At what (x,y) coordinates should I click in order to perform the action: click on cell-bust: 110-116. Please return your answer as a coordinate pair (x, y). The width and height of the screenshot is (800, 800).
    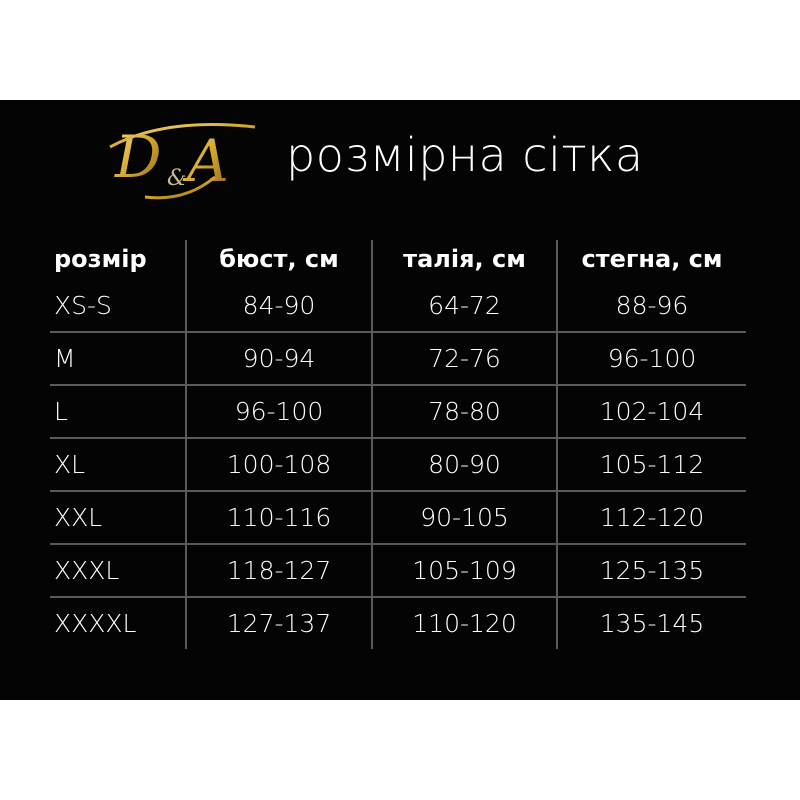
    Looking at the image, I should click on (278, 517).